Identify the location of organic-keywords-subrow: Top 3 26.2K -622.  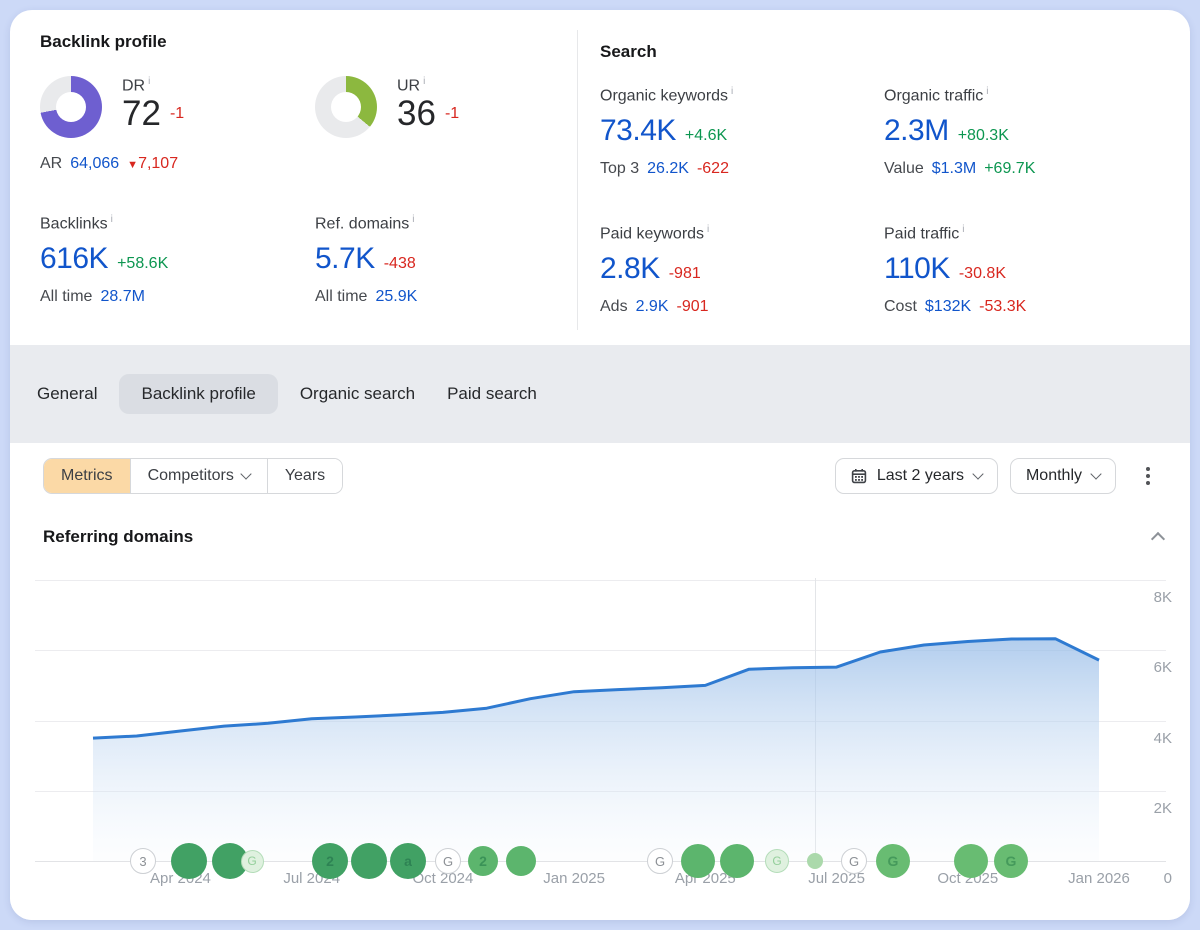
(664, 169).